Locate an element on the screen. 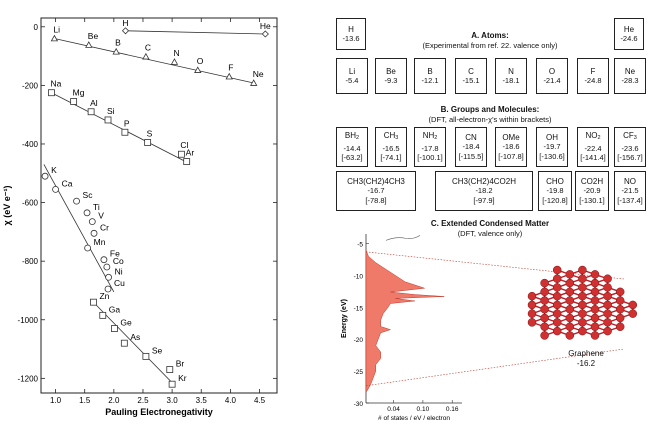 The image size is (648, 424). point-label: K is located at coordinates (54, 170).